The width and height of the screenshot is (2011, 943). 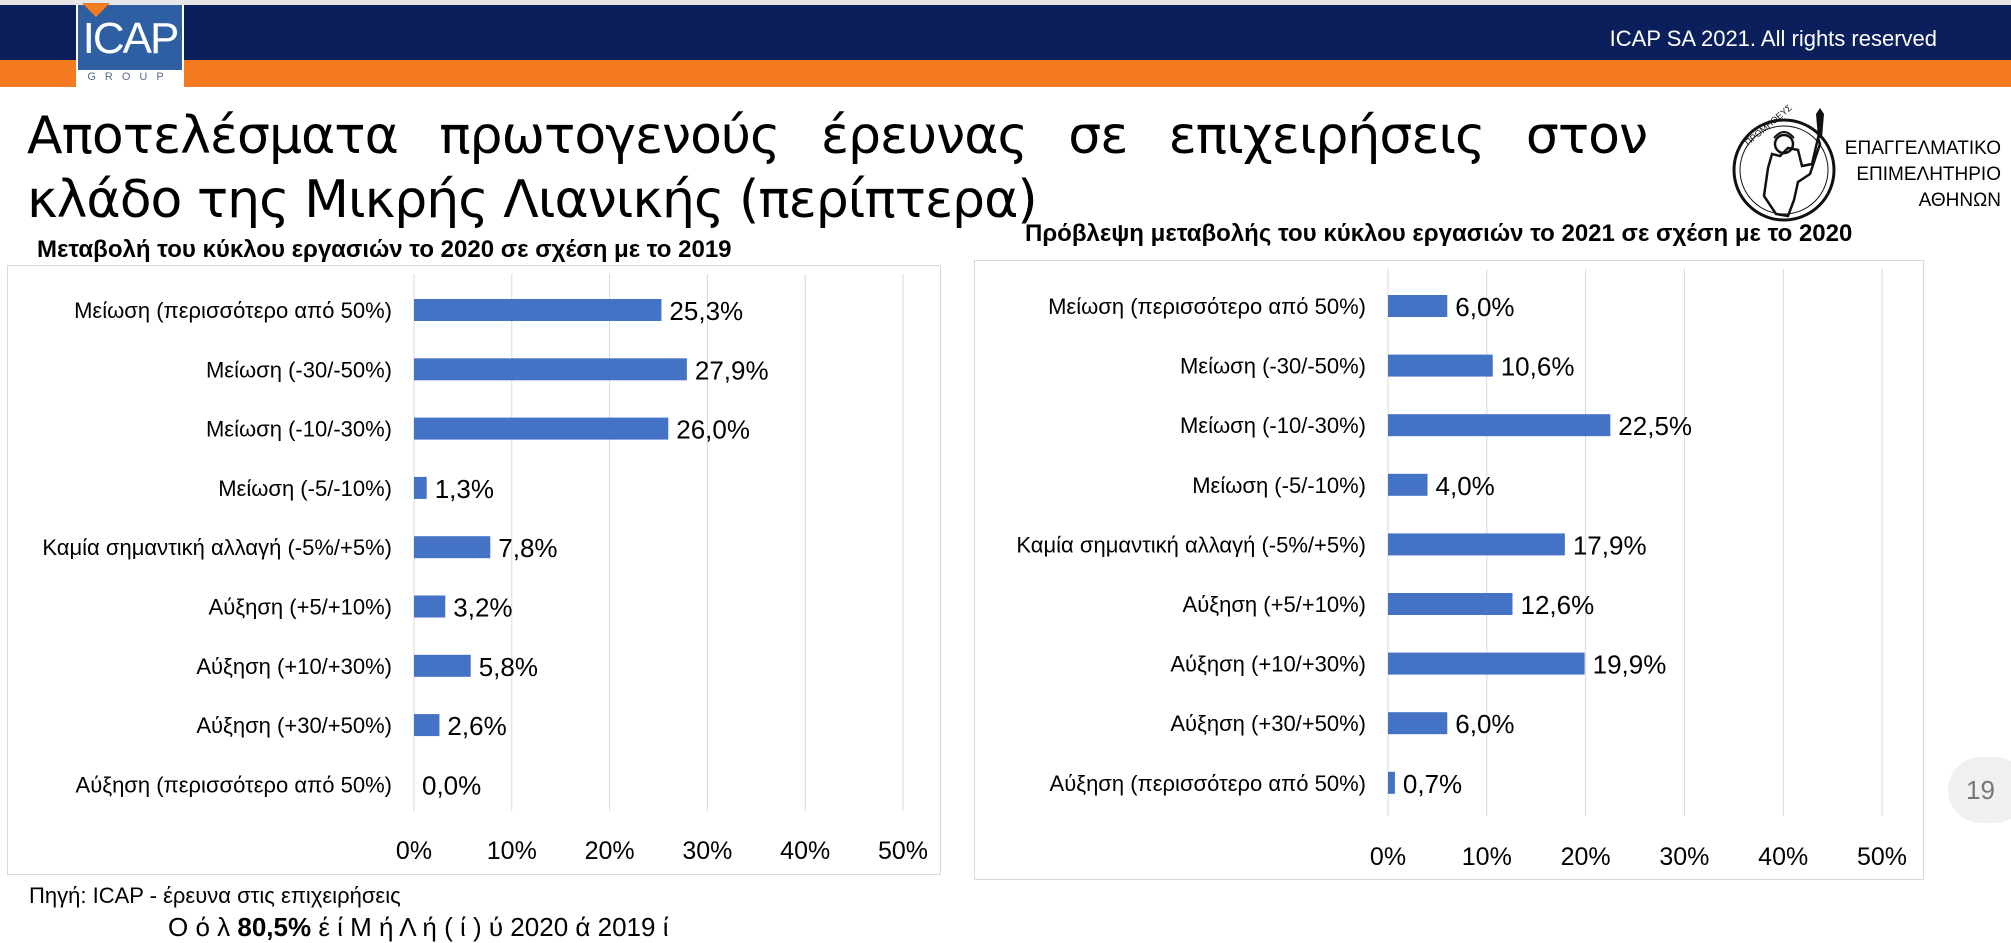 What do you see at coordinates (1773, 38) in the screenshot?
I see `copyright-text: ICAP SA 2021. All rights reserved` at bounding box center [1773, 38].